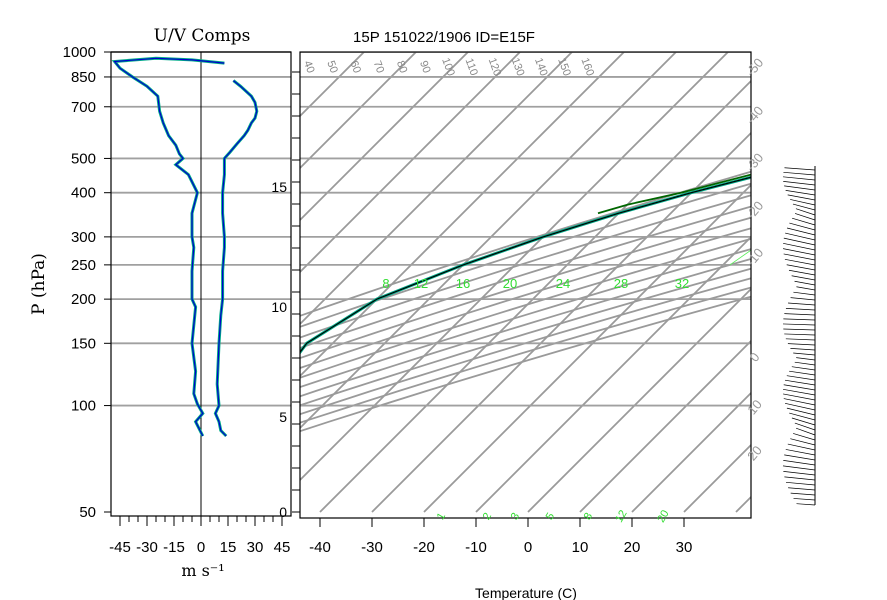  What do you see at coordinates (283, 417) in the screenshot?
I see `height-tick-label: 5` at bounding box center [283, 417].